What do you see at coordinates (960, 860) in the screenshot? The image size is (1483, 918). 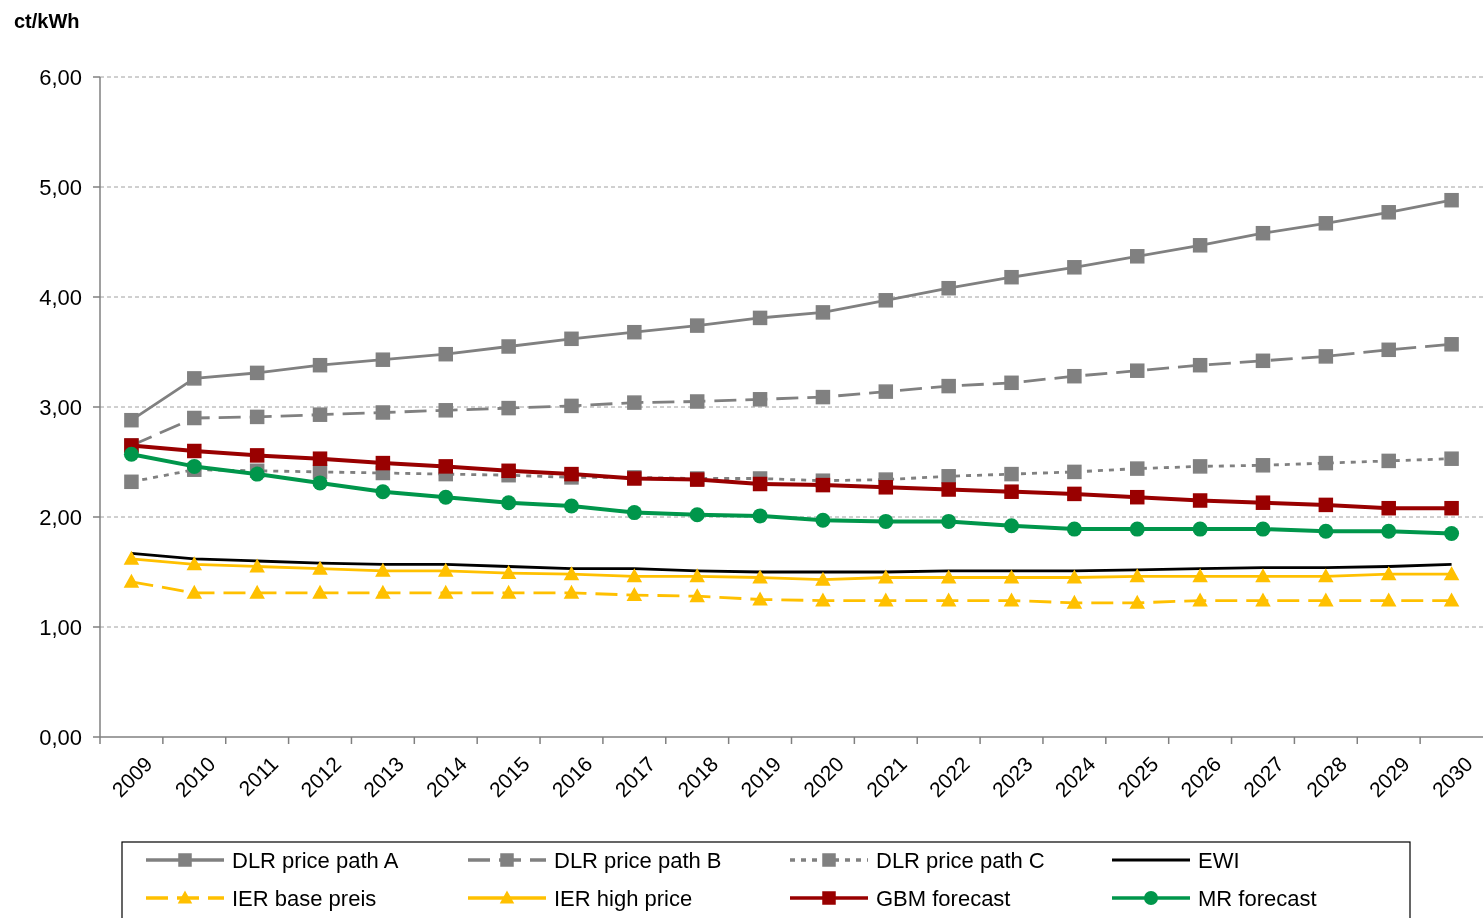 I see `legend-label: DLR price path C` at bounding box center [960, 860].